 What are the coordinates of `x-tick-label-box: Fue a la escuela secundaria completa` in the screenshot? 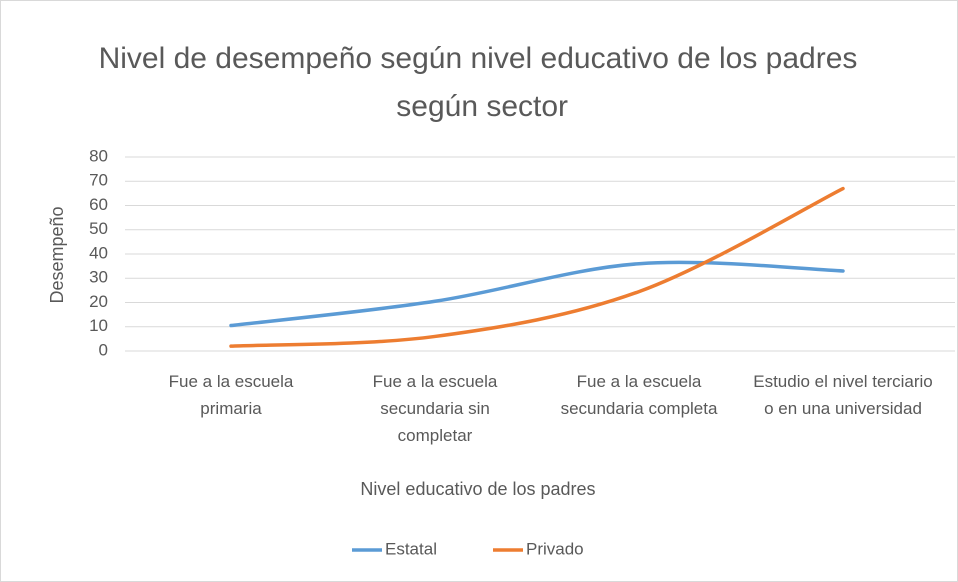 It's located at (639, 395).